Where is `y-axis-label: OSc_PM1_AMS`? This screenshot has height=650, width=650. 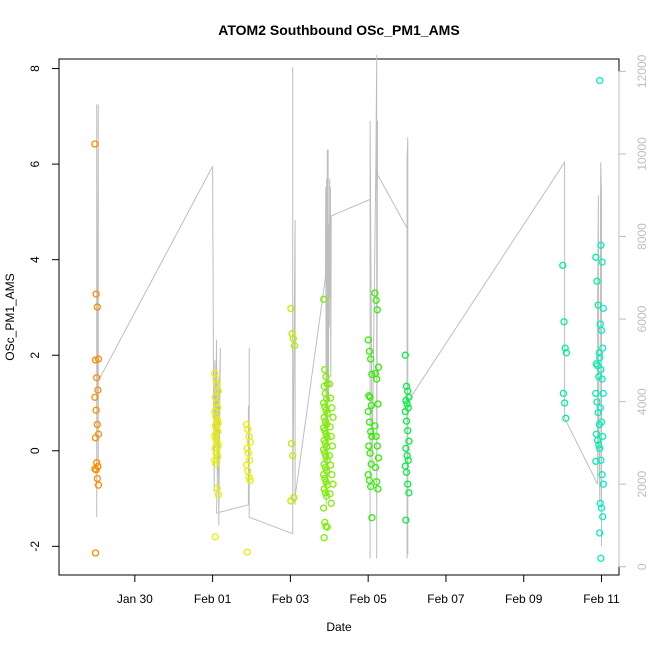
y-axis-label: OSc_PM1_AMS is located at coordinates (10, 316).